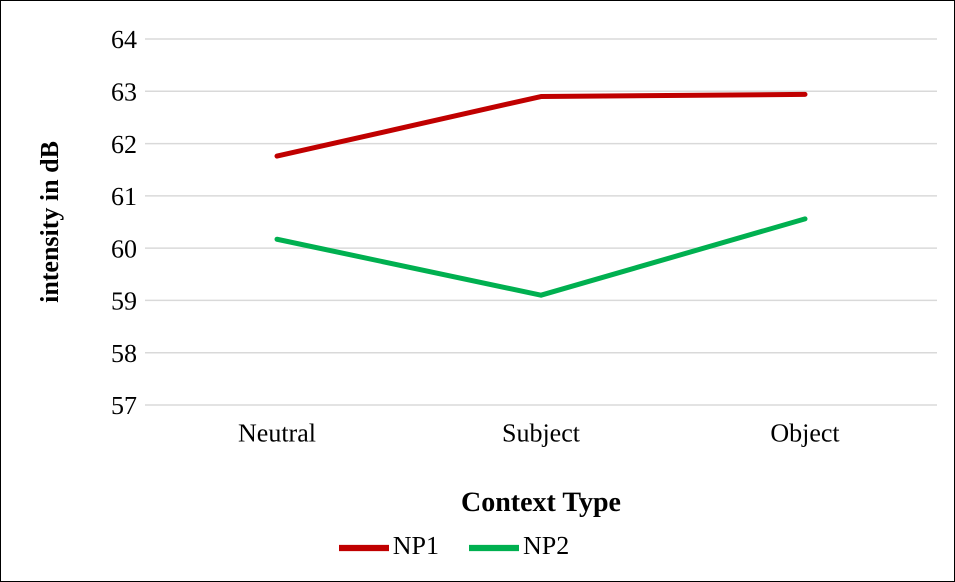 The height and width of the screenshot is (582, 955). Describe the element at coordinates (277, 433) in the screenshot. I see `x-tick-label: Neutral` at that location.